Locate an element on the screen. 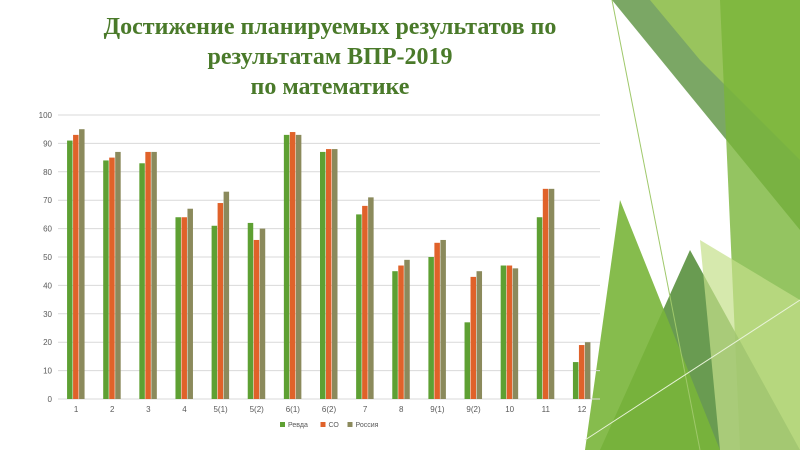 The image size is (800, 450). x-tick-label: 4 is located at coordinates (184, 409).